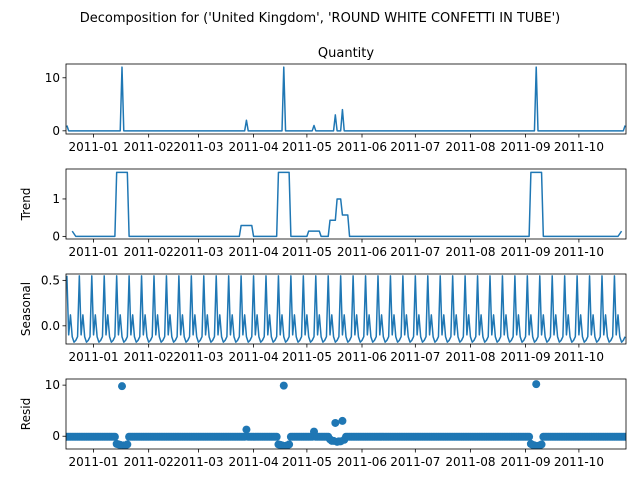 The image size is (640, 480). I want to click on seasonal-series-line, so click(346, 309).